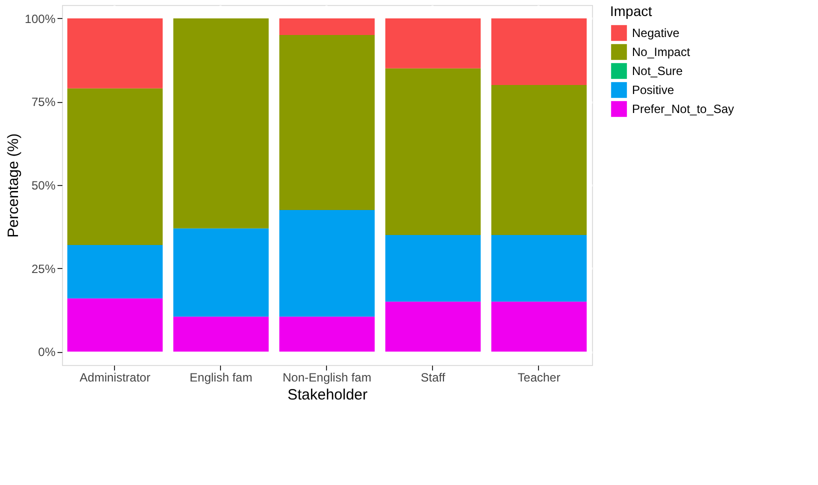  I want to click on x-tick-label: Staff, so click(433, 377).